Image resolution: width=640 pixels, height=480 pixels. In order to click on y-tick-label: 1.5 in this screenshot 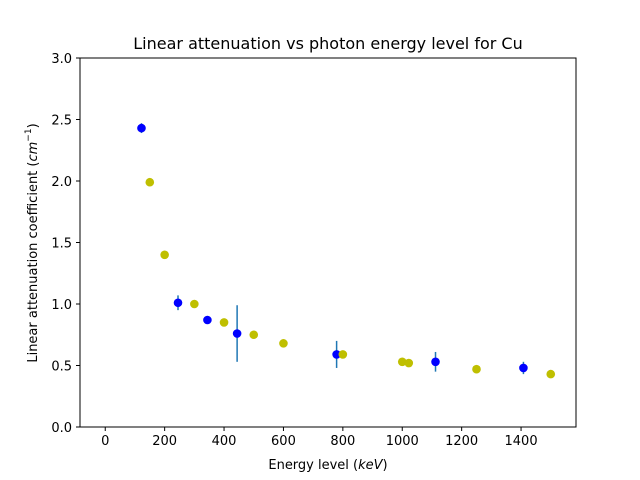, I will do `click(61, 244)`.